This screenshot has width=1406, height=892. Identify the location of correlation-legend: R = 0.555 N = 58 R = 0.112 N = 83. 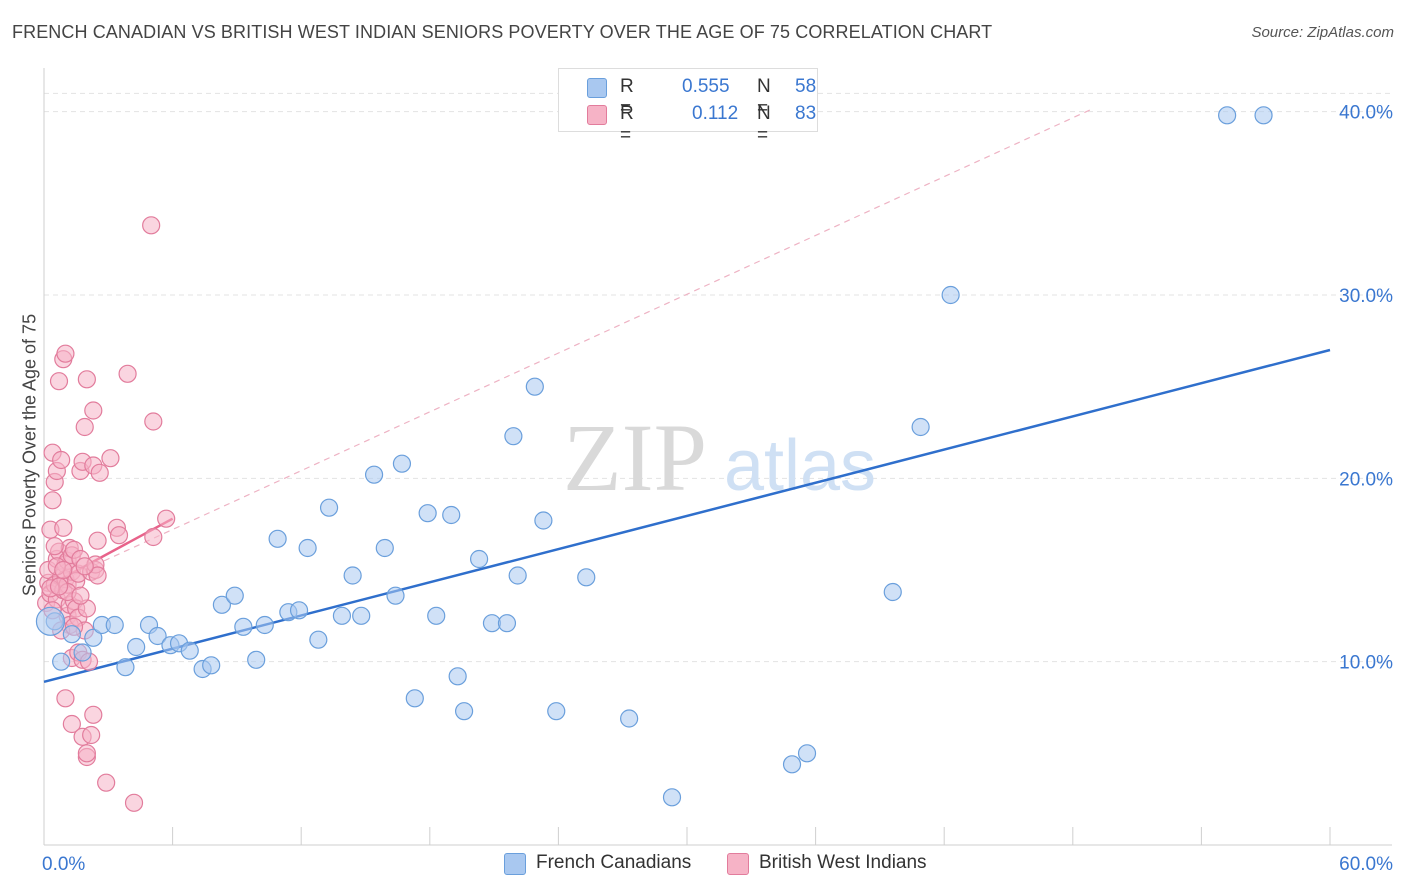
(688, 107).